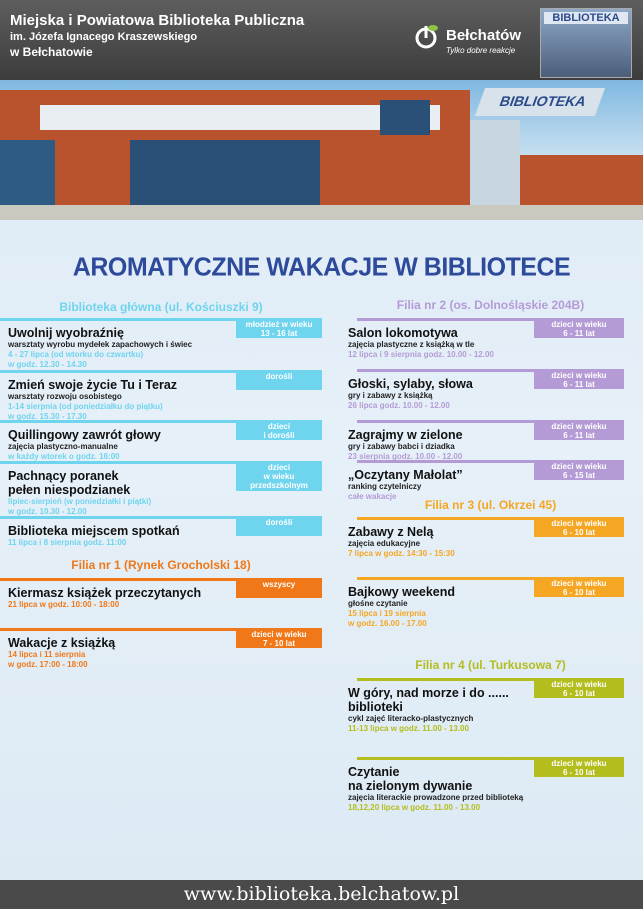 The width and height of the screenshot is (643, 909). What do you see at coordinates (279, 588) in the screenshot?
I see `audience-badge: wszyscy` at bounding box center [279, 588].